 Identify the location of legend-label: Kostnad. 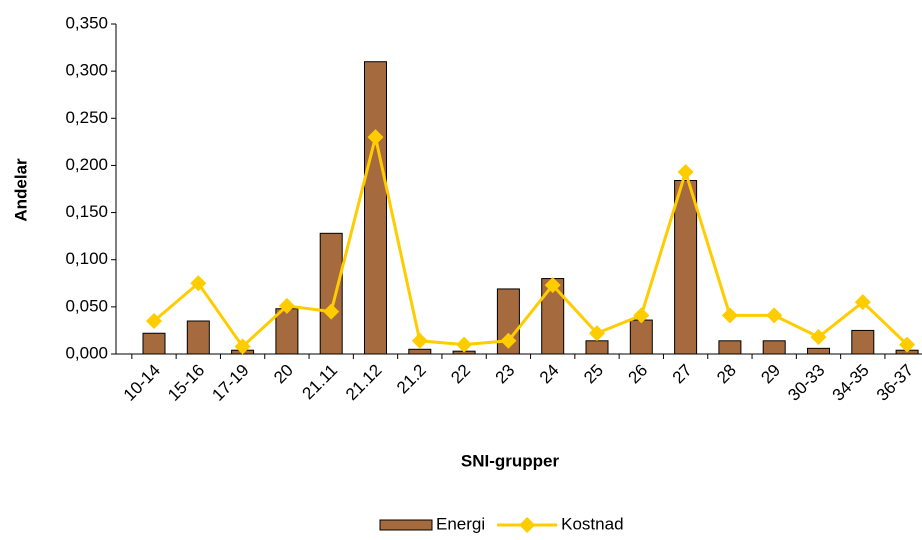
(592, 523).